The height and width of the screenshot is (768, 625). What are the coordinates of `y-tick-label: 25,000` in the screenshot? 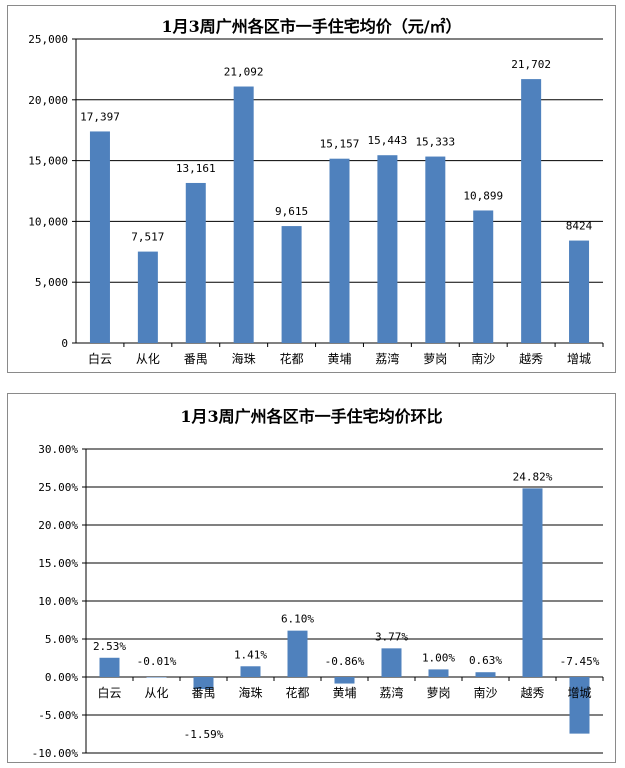 It's located at (48, 39).